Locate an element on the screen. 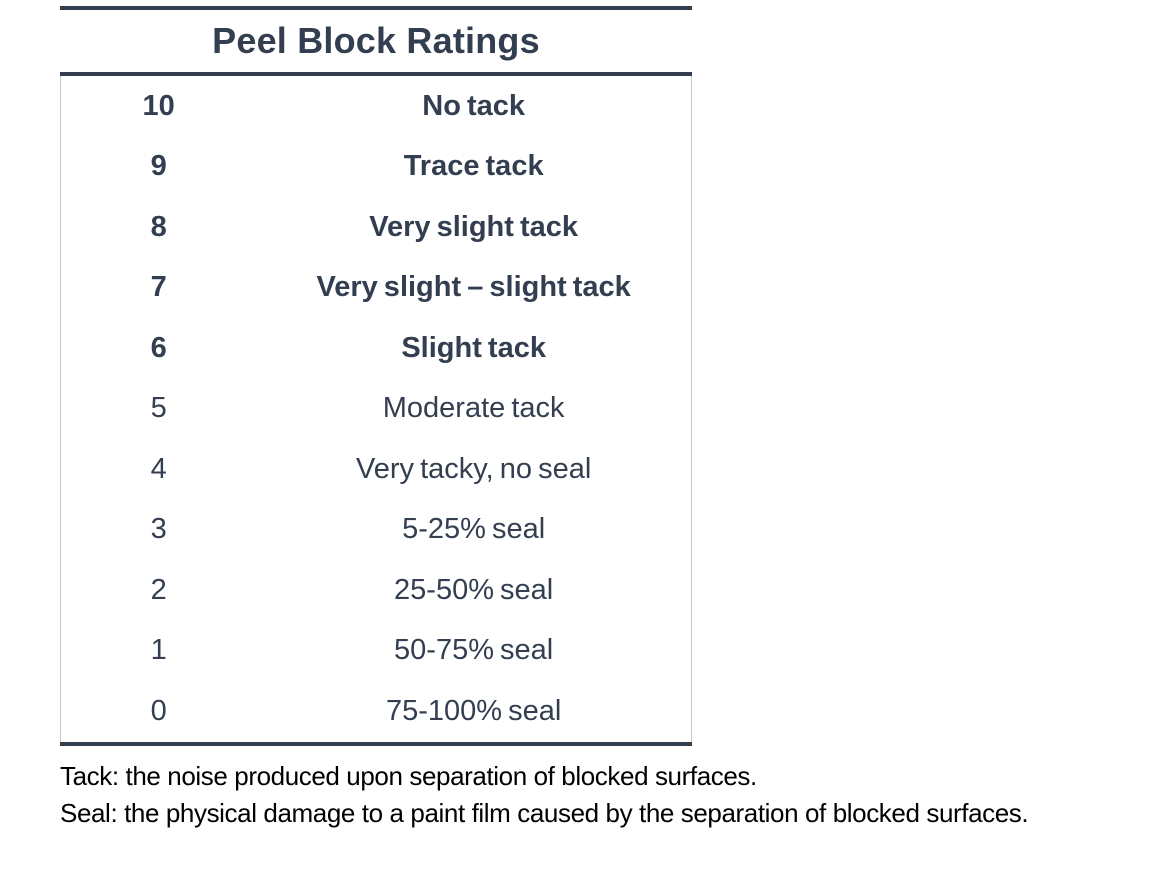 This screenshot has width=1170, height=878. rating-cell: 9 is located at coordinates (158, 166).